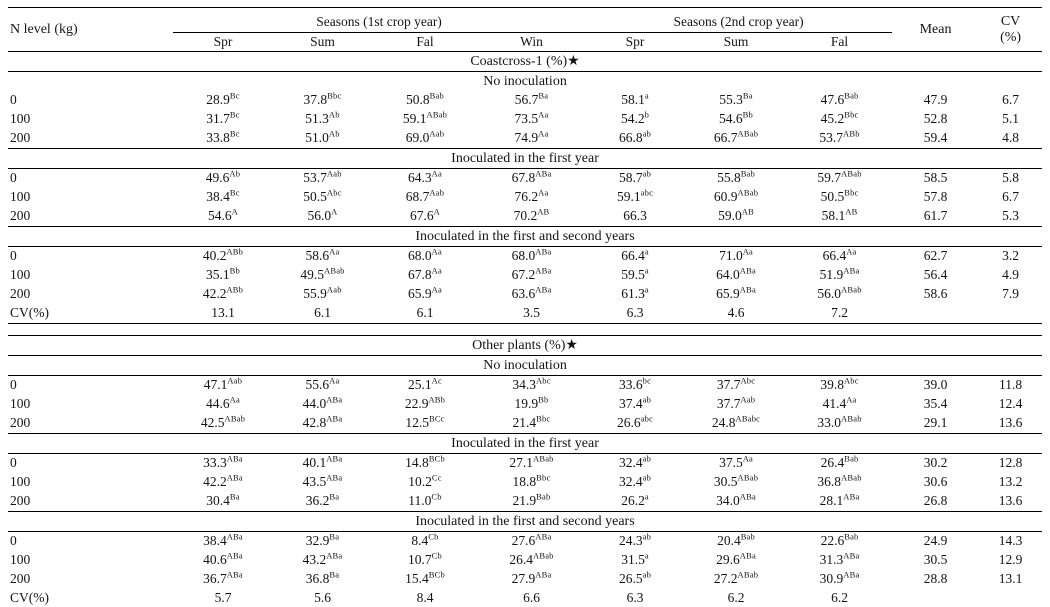 This screenshot has height=607, width=1050. What do you see at coordinates (425, 403) in the screenshot?
I see `data-cell: 22.9ABb` at bounding box center [425, 403].